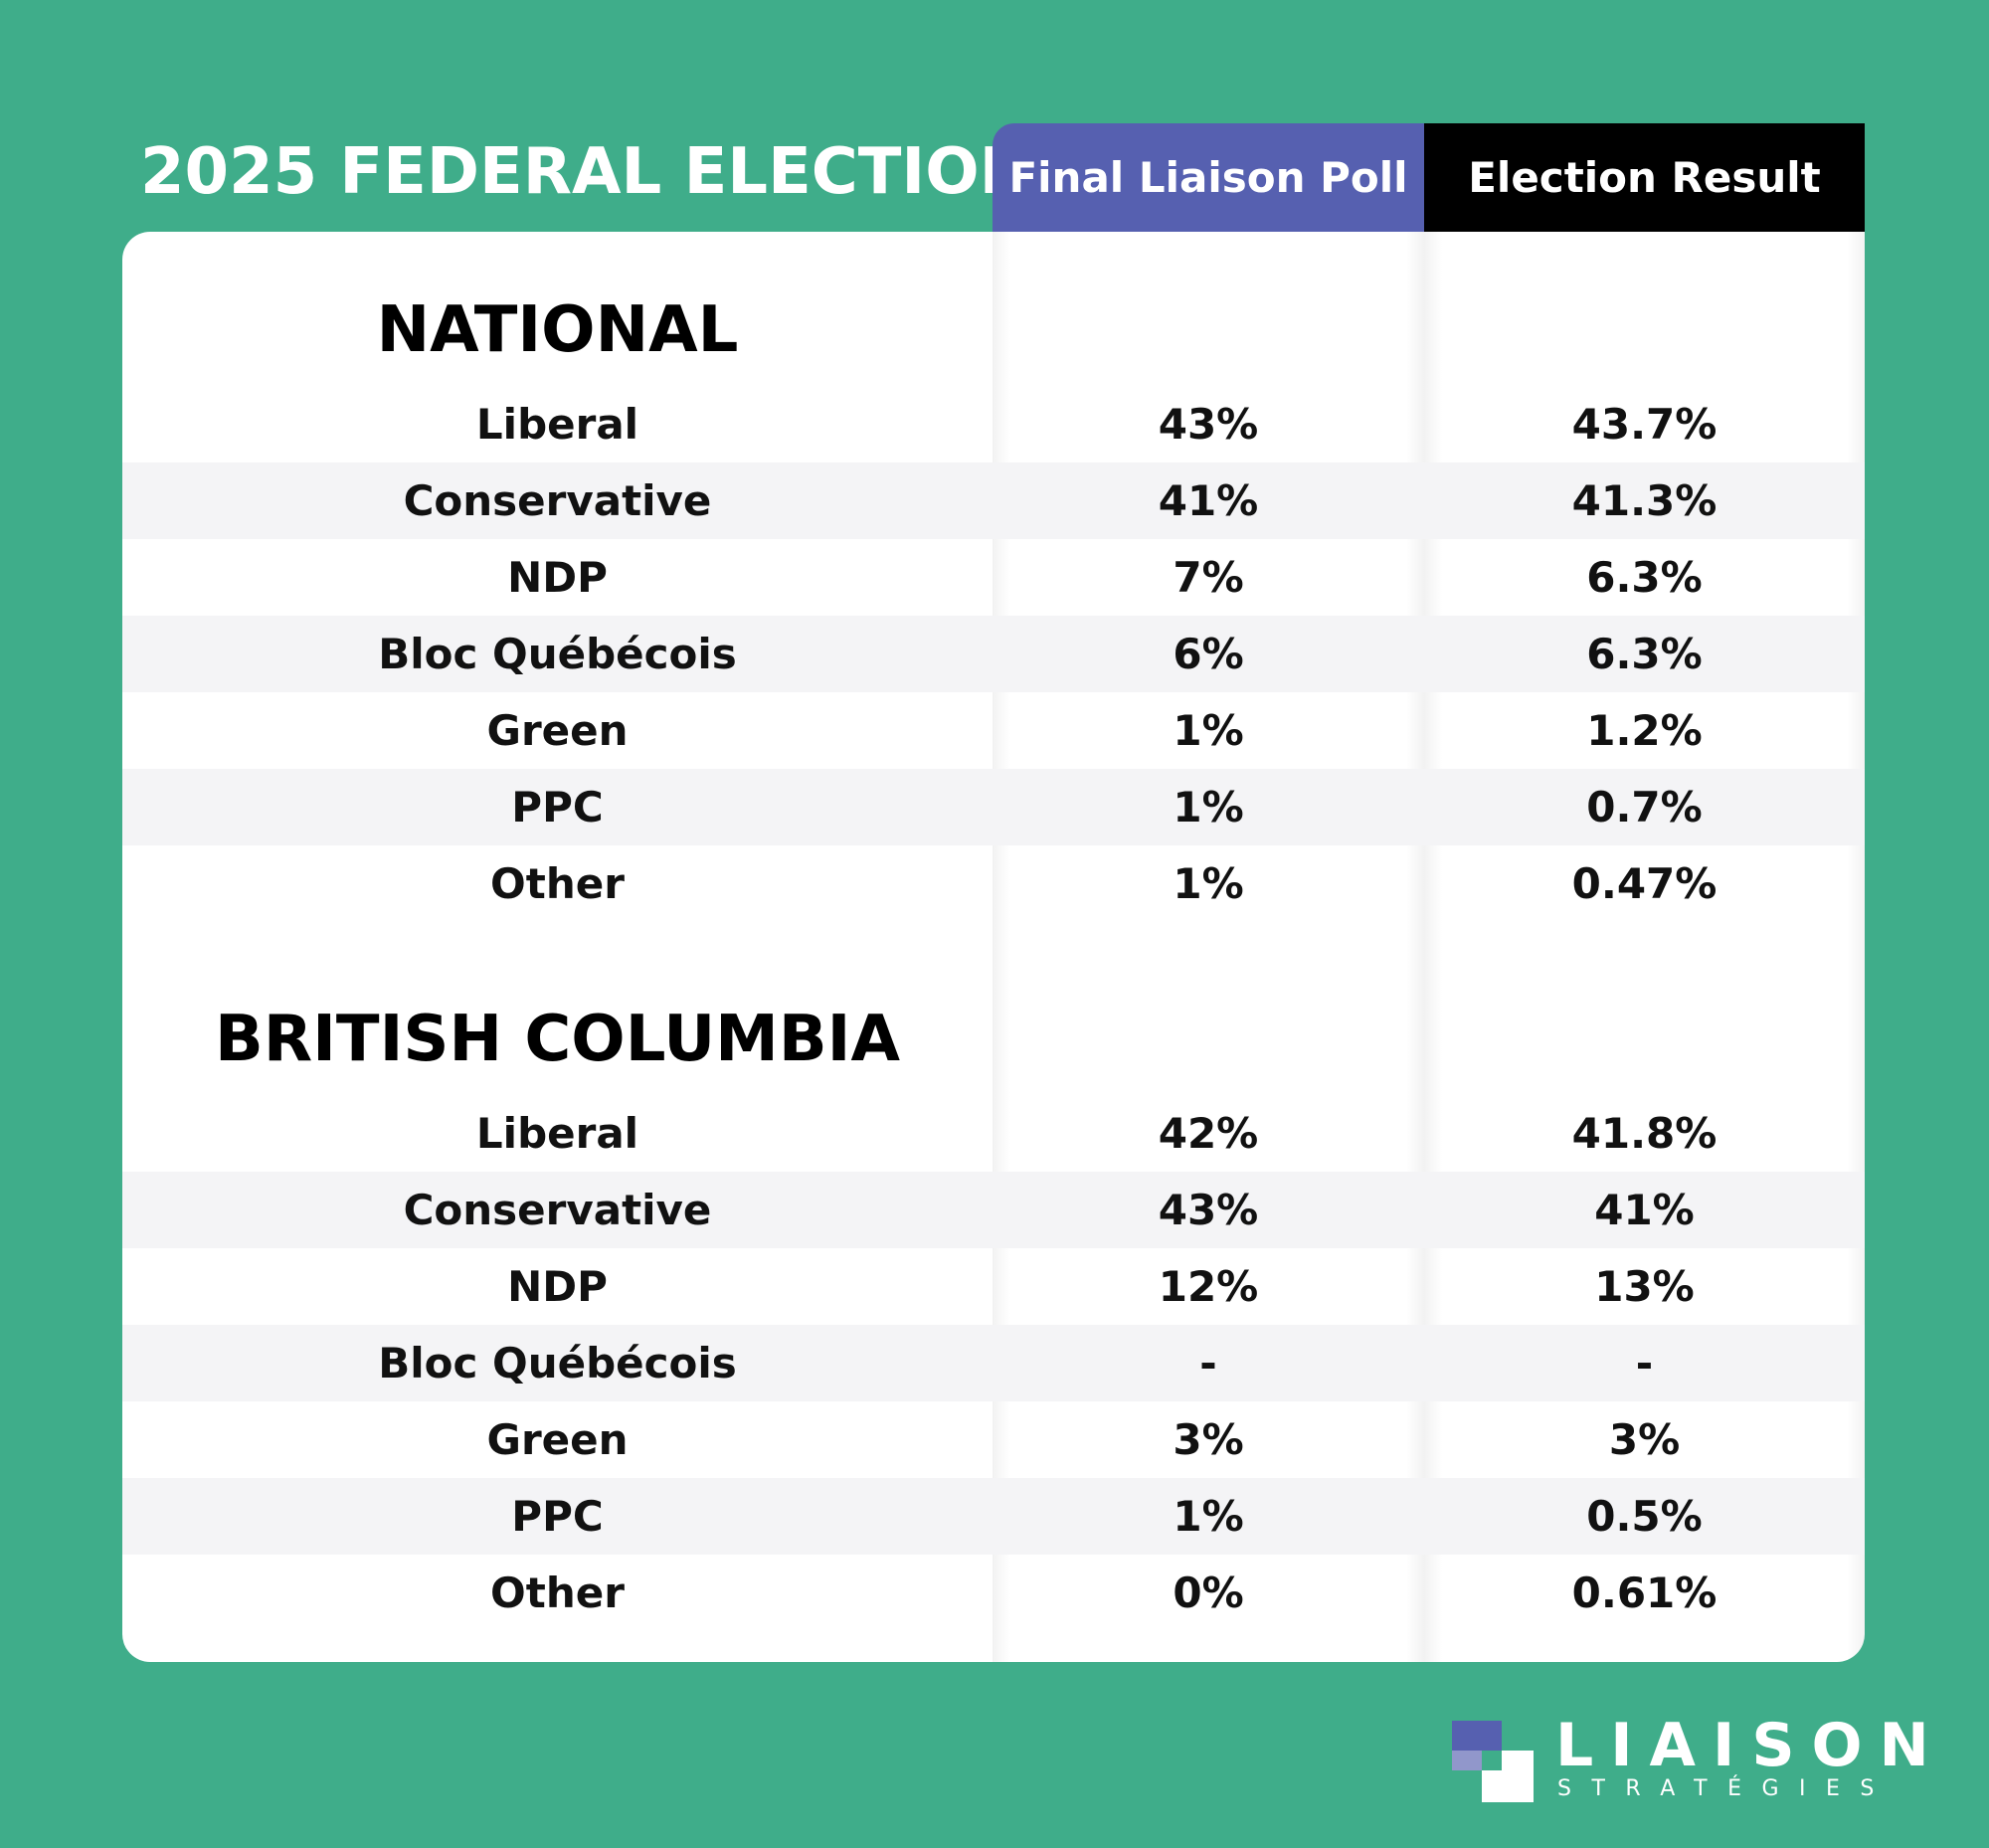 This screenshot has width=1989, height=1848. I want to click on liaison-logo-mark-icon, so click(1493, 1761).